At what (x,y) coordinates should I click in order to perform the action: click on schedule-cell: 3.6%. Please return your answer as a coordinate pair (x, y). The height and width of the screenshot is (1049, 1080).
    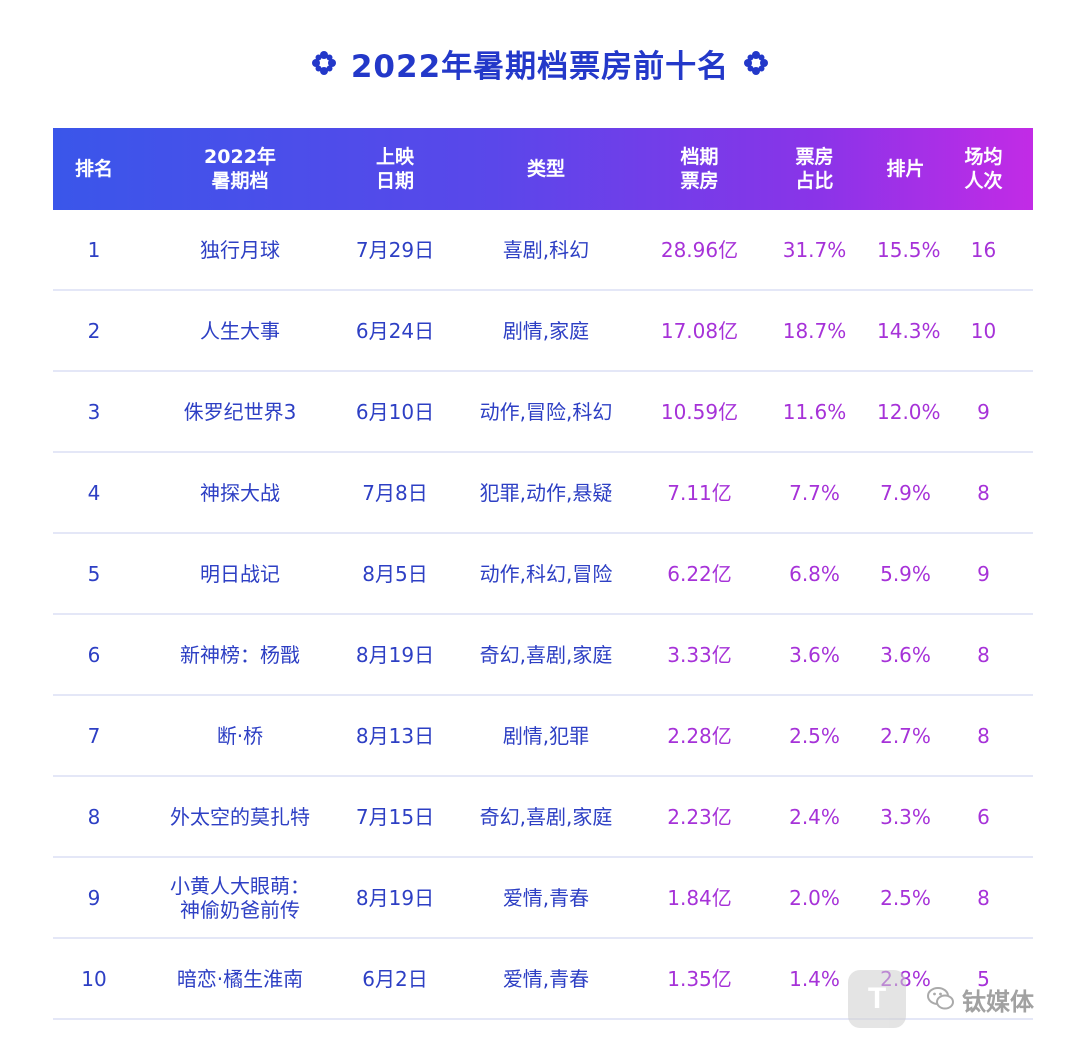
    Looking at the image, I should click on (905, 654).